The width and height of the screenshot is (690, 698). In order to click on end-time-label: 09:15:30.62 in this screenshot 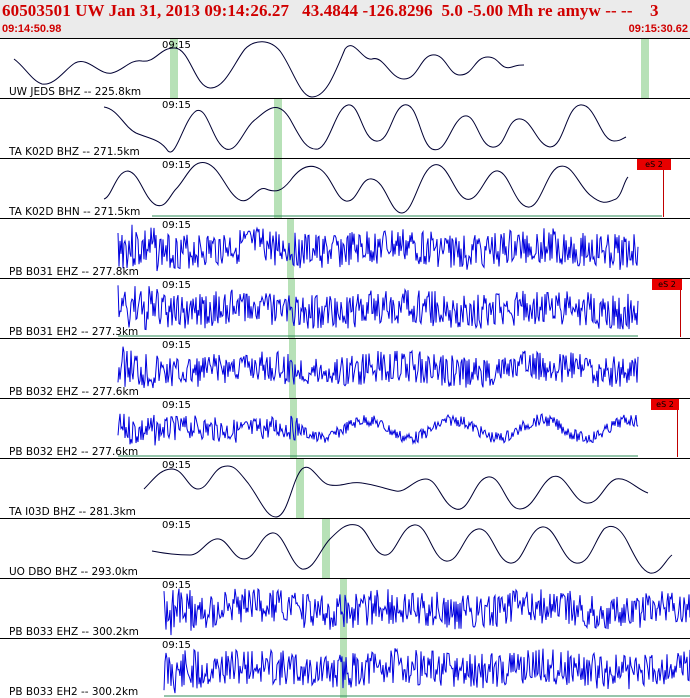, I will do `click(658, 29)`.